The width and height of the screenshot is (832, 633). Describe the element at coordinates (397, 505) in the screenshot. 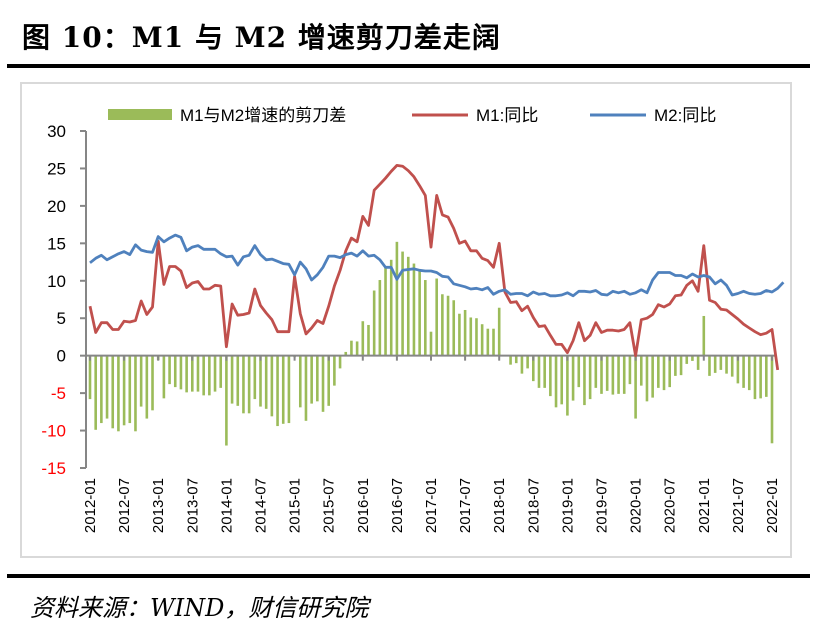

I see `x-tick-label: 2016-07` at that location.